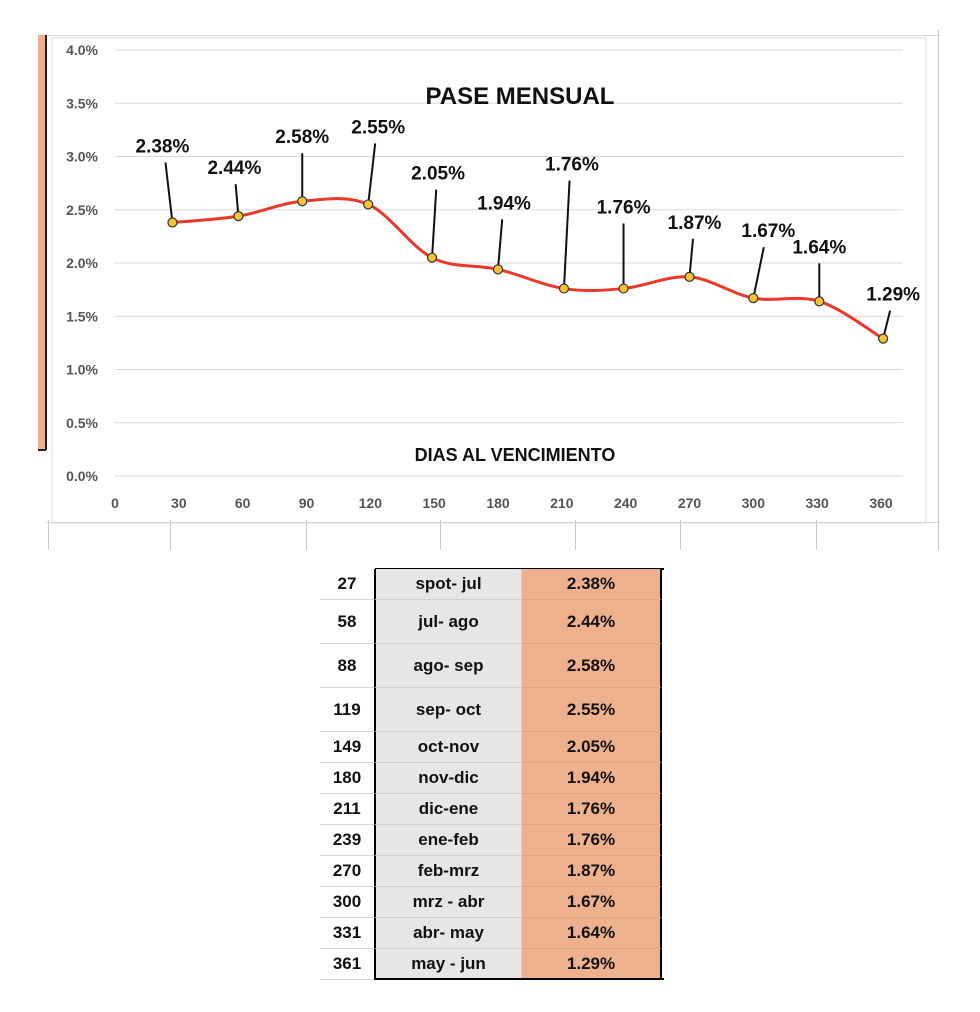  Describe the element at coordinates (591, 666) in the screenshot. I see `rate-cell: 2.58%` at that location.